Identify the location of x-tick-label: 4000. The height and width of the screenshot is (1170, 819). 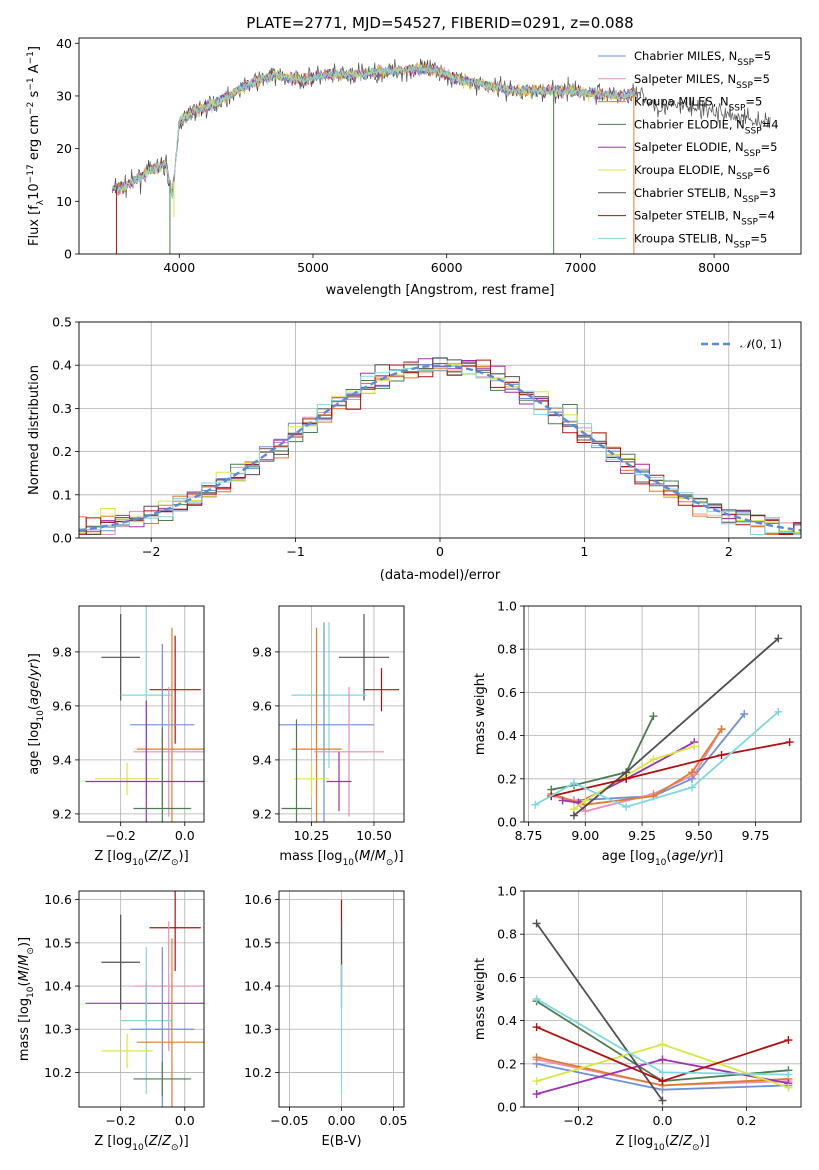
(179, 267).